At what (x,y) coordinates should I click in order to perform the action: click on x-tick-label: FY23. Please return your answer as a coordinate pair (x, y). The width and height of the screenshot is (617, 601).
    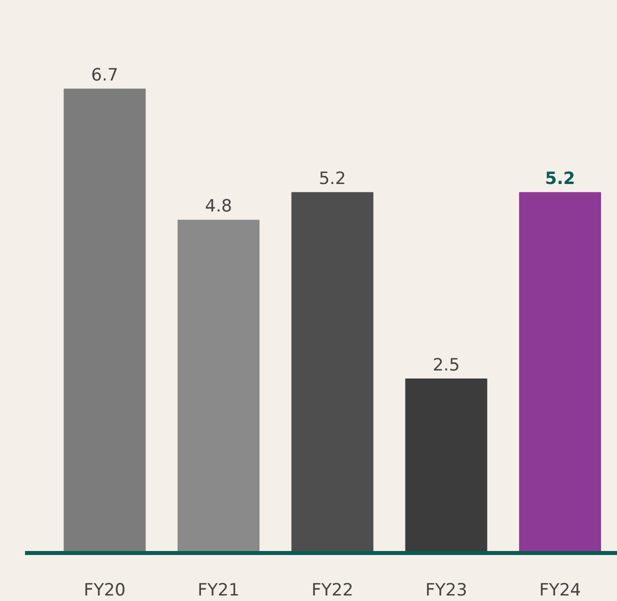
    Looking at the image, I should click on (446, 590).